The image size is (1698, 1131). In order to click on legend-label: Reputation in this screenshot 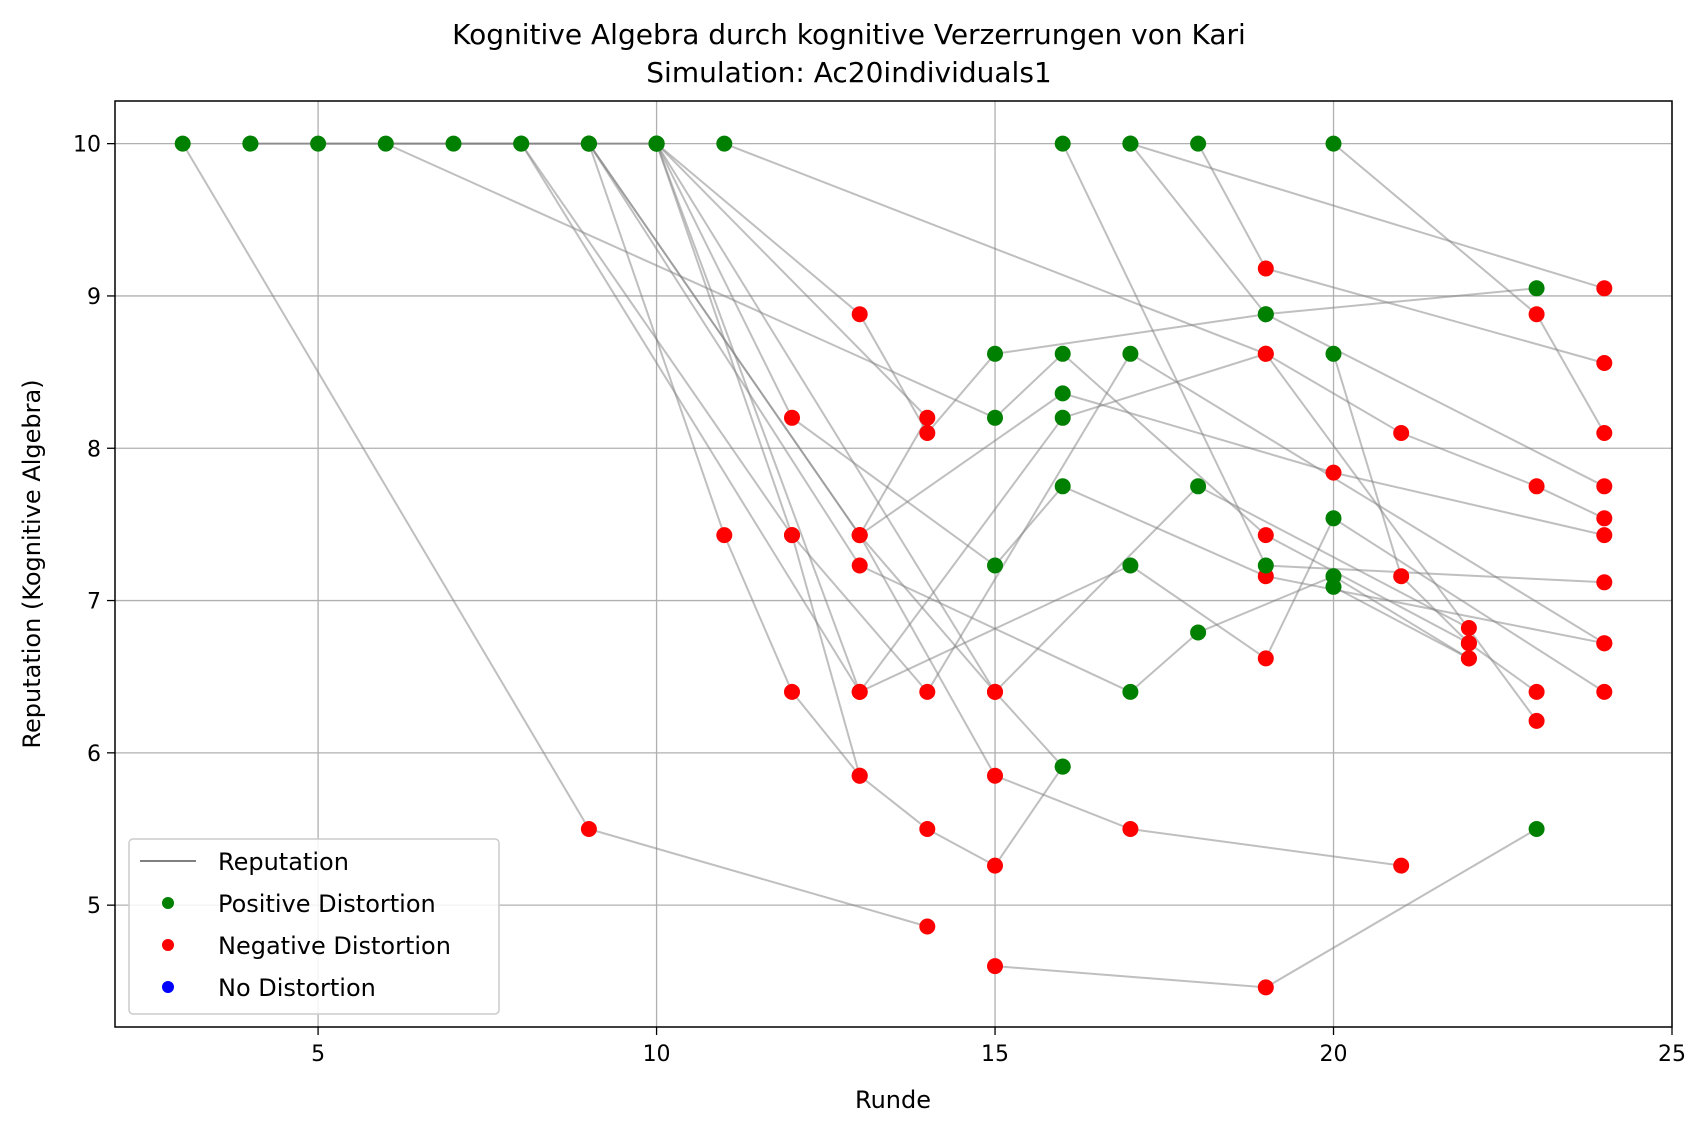, I will do `click(283, 862)`.